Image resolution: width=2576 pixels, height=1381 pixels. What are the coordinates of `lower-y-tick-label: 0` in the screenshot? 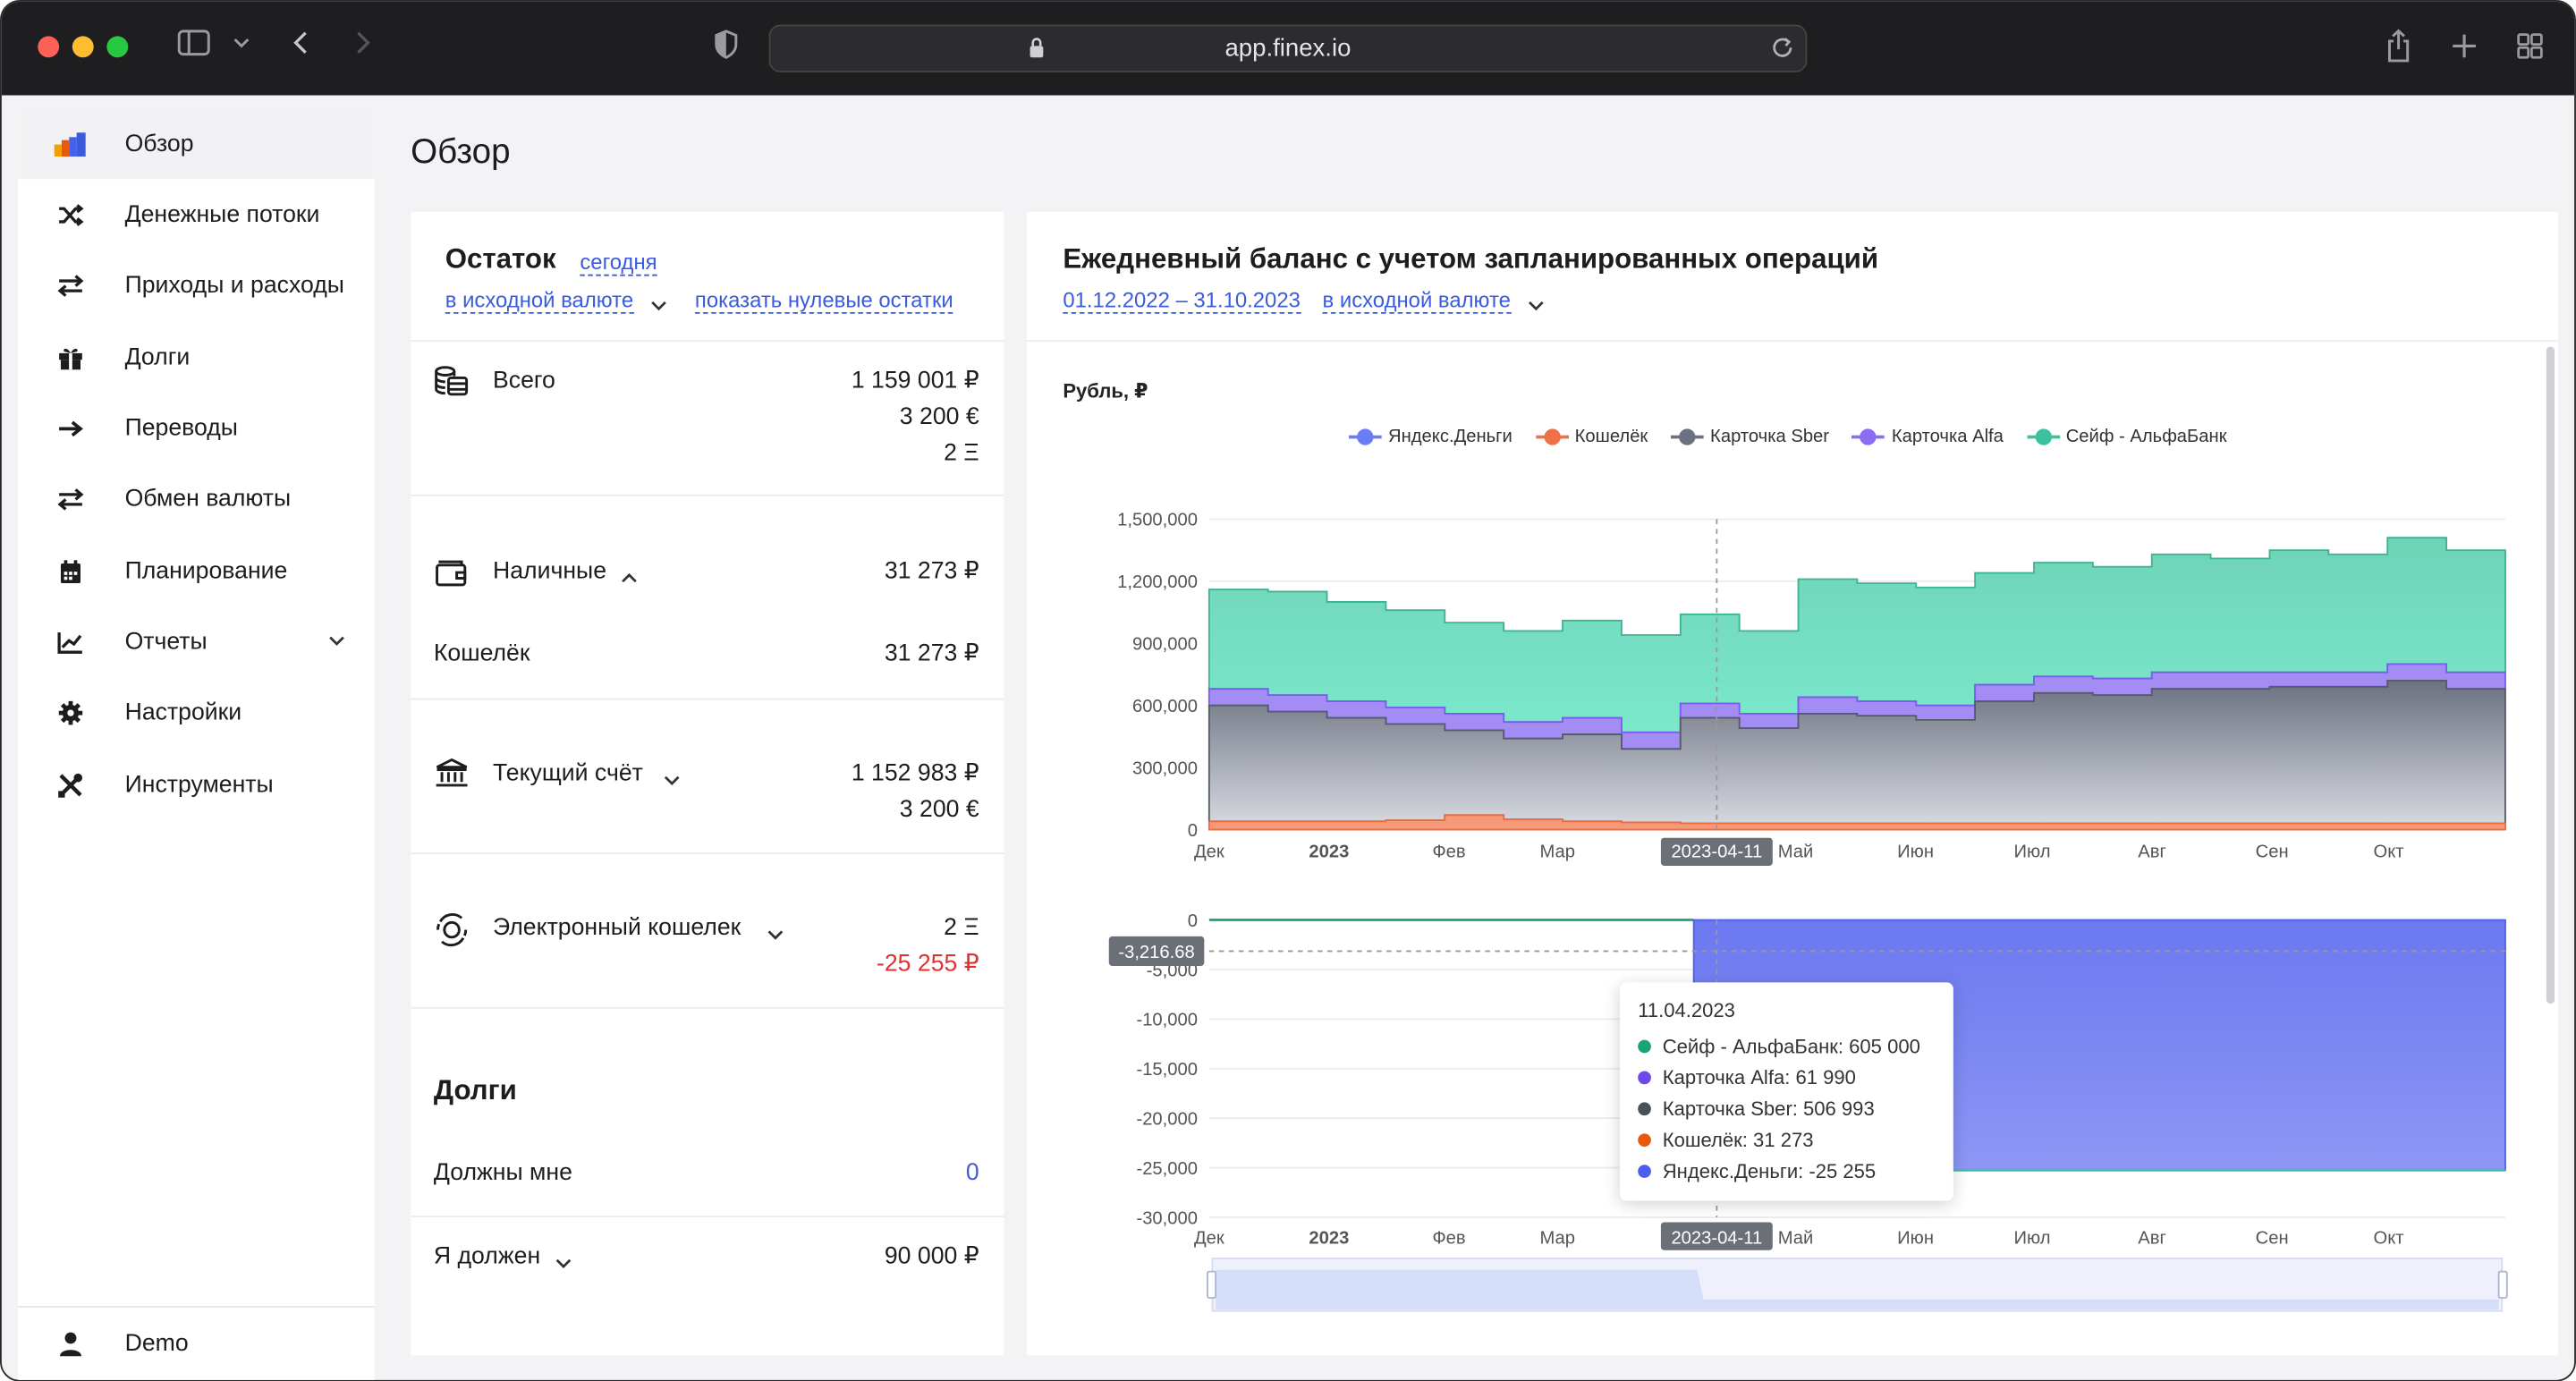 It's located at (1193, 921).